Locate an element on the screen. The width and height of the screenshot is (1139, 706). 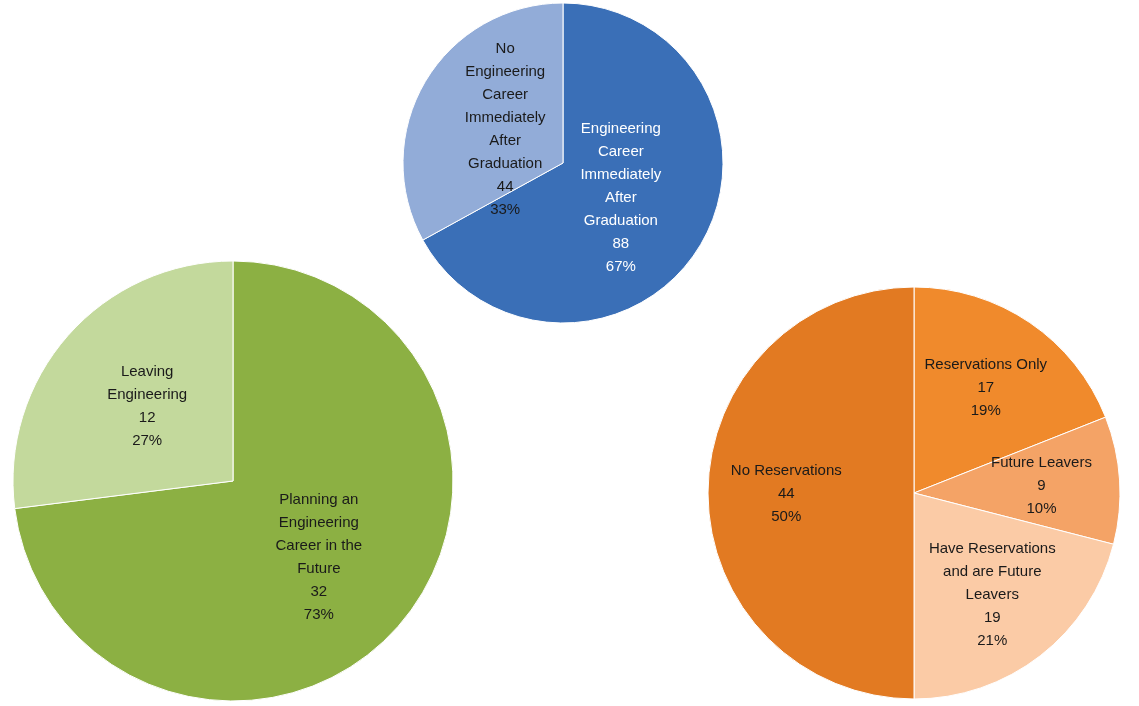
slice-label: No Reservations is located at coordinates (786, 469).